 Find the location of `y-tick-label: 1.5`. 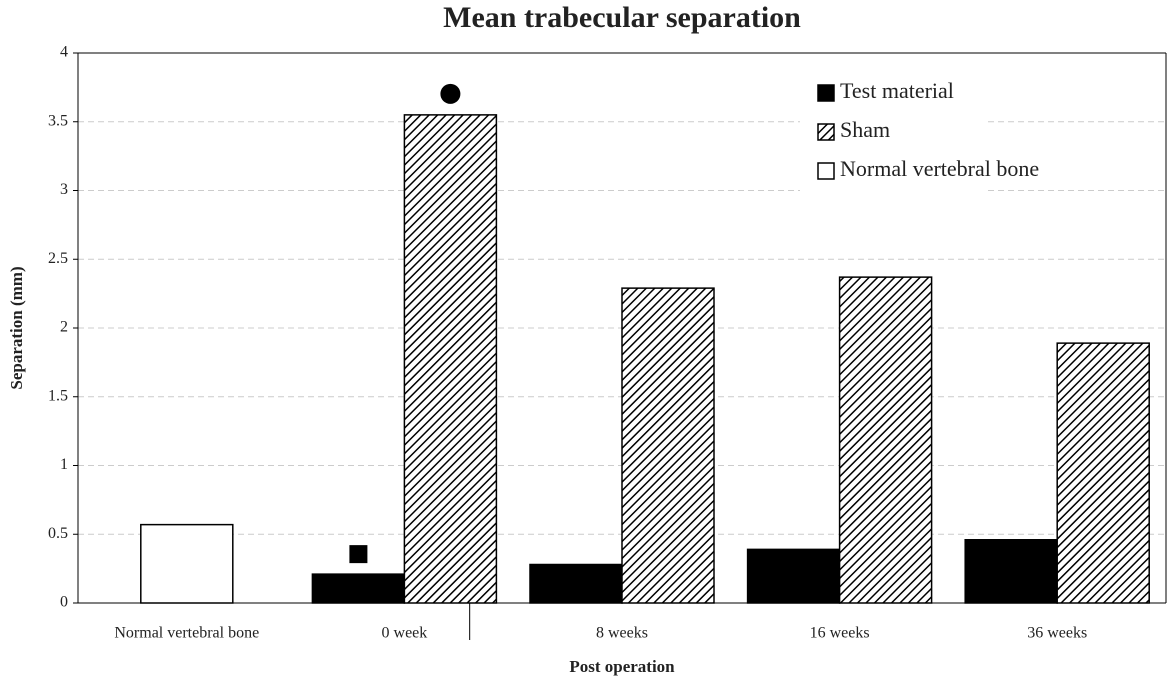

y-tick-label: 1.5 is located at coordinates (58, 395).